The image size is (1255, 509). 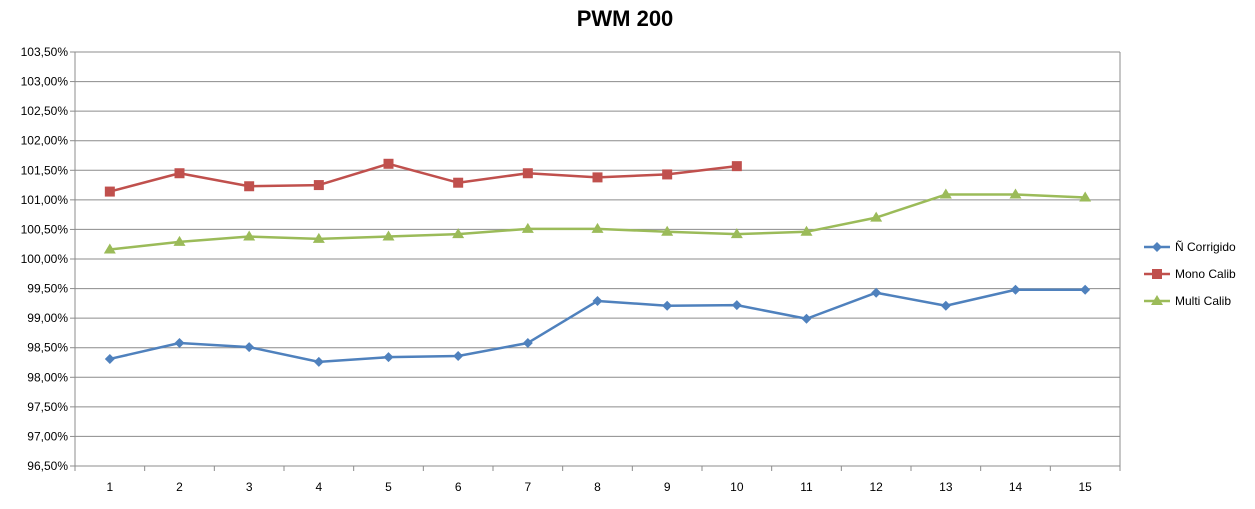 What do you see at coordinates (458, 487) in the screenshot?
I see `x-tick-label: 6` at bounding box center [458, 487].